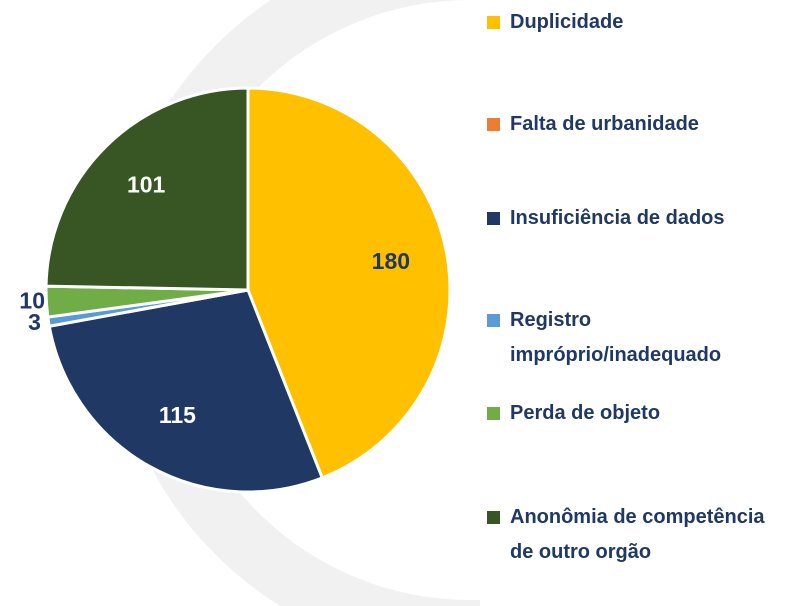  What do you see at coordinates (617, 218) in the screenshot?
I see `legend-label: Insuficiência de dados` at bounding box center [617, 218].